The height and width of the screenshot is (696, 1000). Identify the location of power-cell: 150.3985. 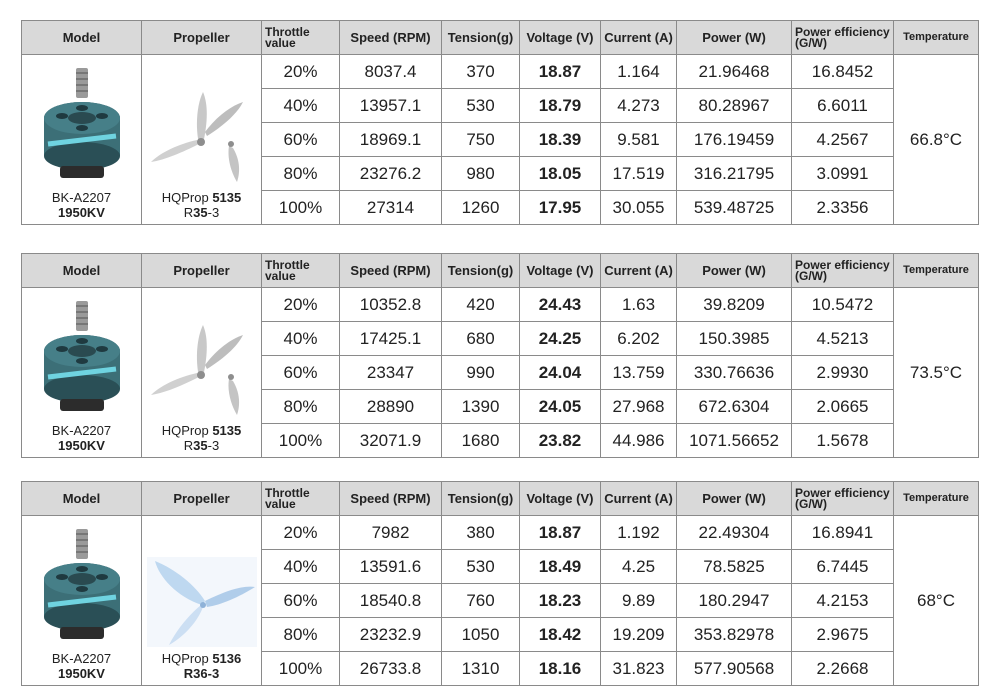
(734, 338).